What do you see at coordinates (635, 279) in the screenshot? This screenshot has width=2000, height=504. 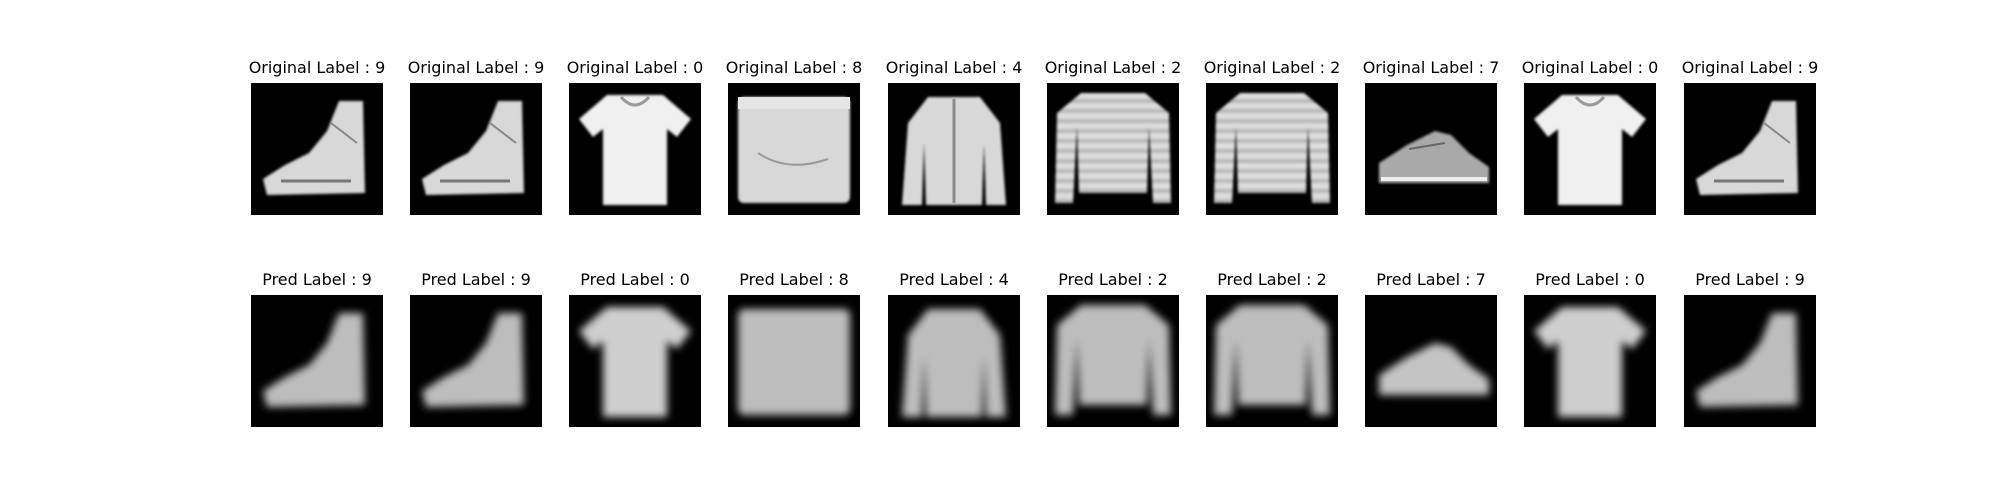 I see `pred-label-title-3: Pred Label : 0` at bounding box center [635, 279].